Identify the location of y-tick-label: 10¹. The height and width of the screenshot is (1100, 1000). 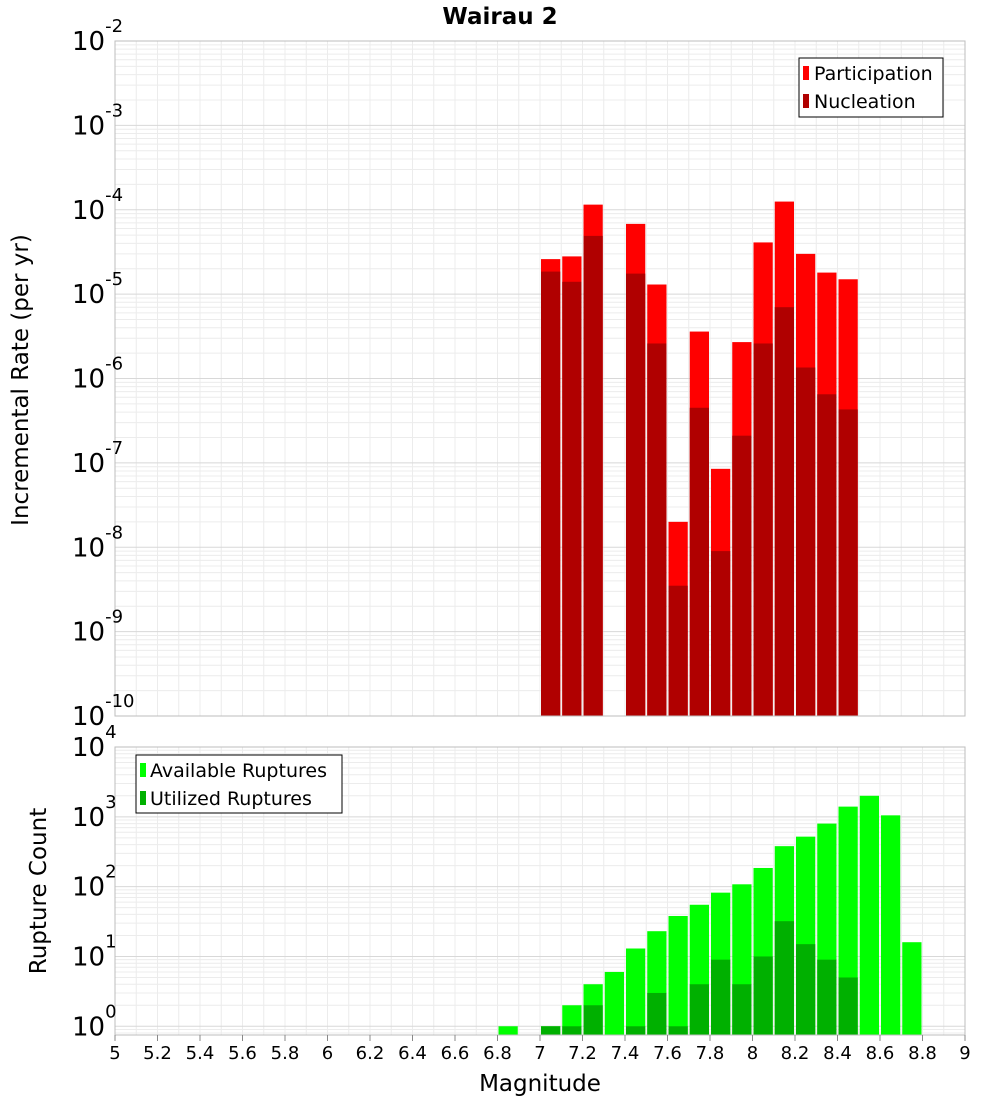
(94, 951).